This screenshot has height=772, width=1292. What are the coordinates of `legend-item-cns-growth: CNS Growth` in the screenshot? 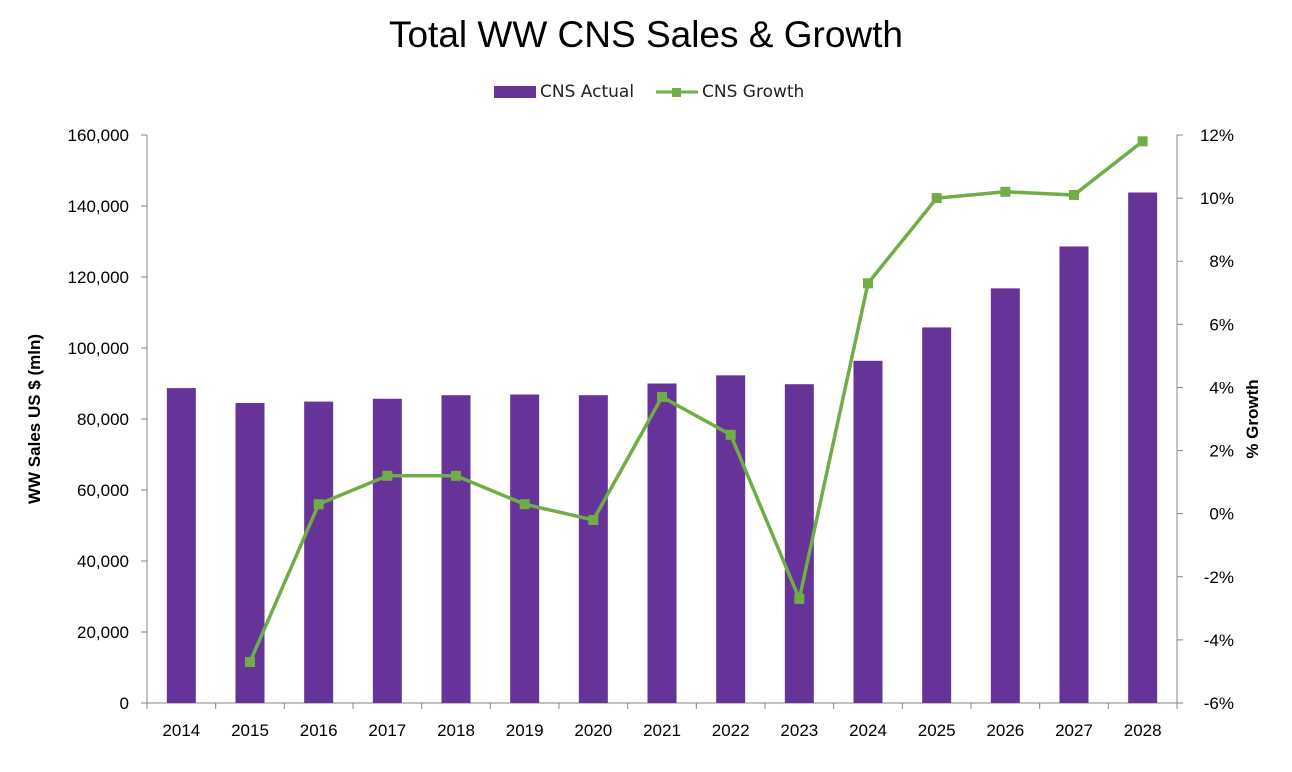 It's located at (730, 92).